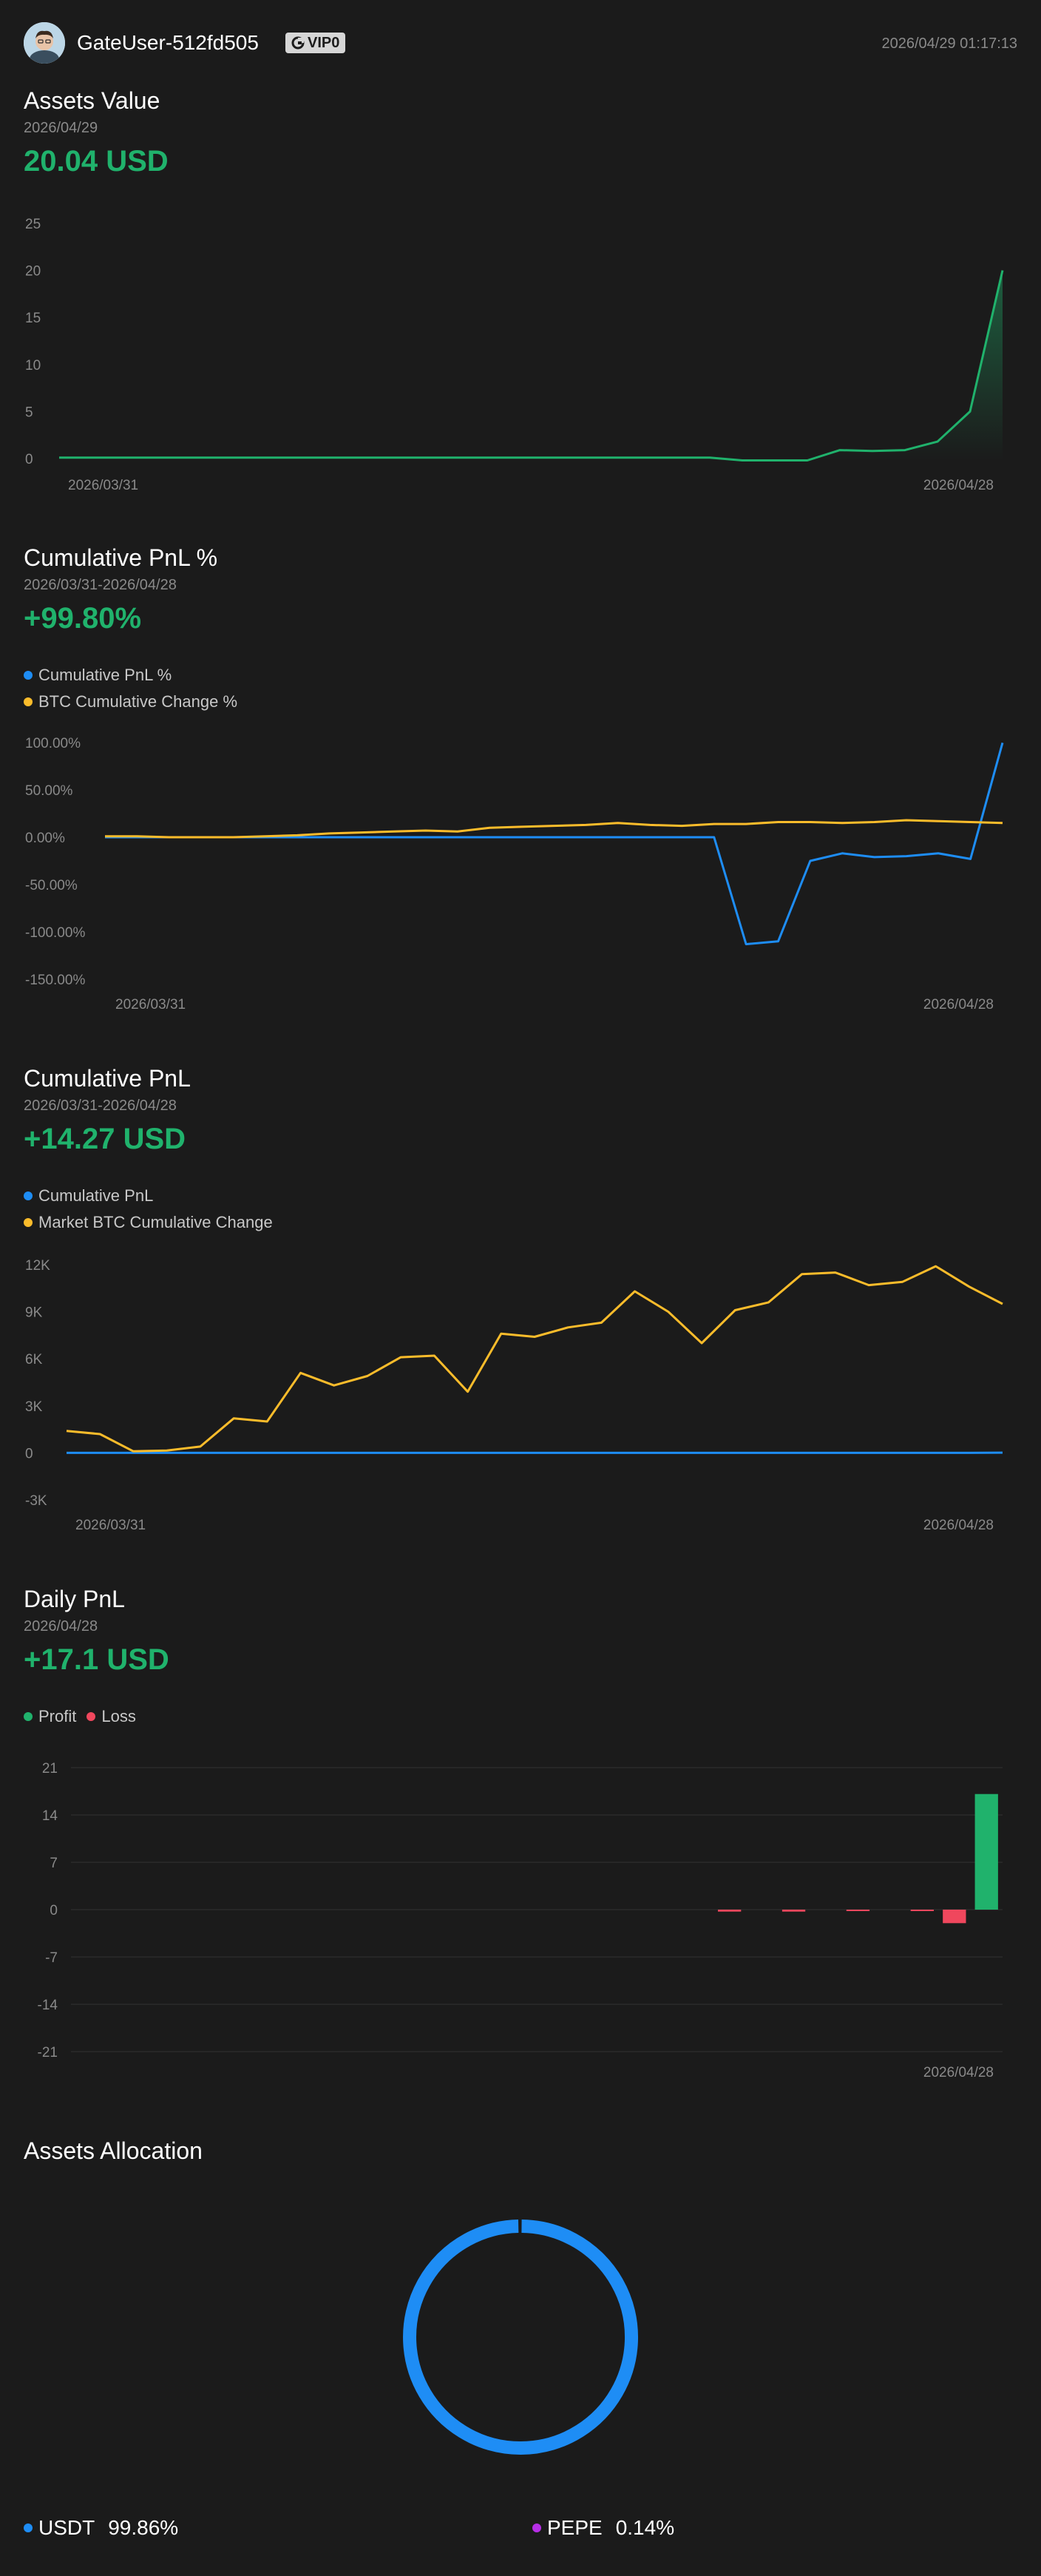 Image resolution: width=1041 pixels, height=2576 pixels. I want to click on y-tick-label: -100.00%, so click(55, 933).